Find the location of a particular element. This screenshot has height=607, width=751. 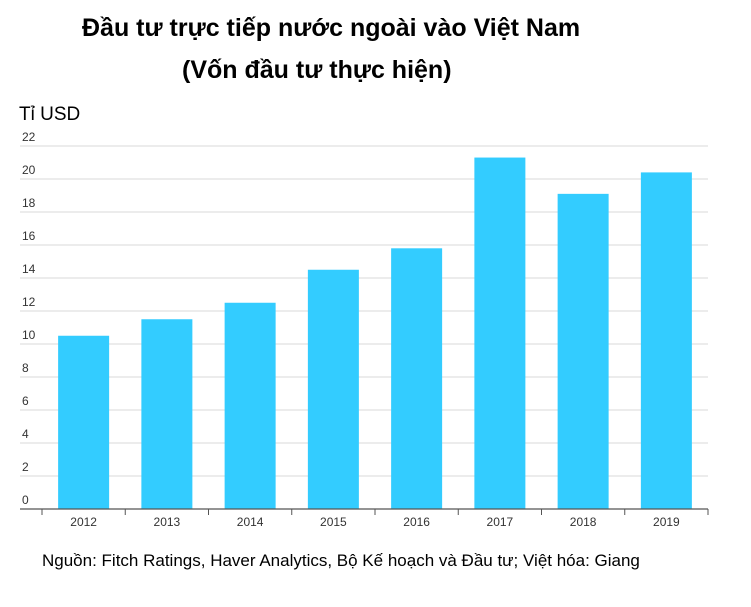

y-tick-label: 0 is located at coordinates (25, 500).